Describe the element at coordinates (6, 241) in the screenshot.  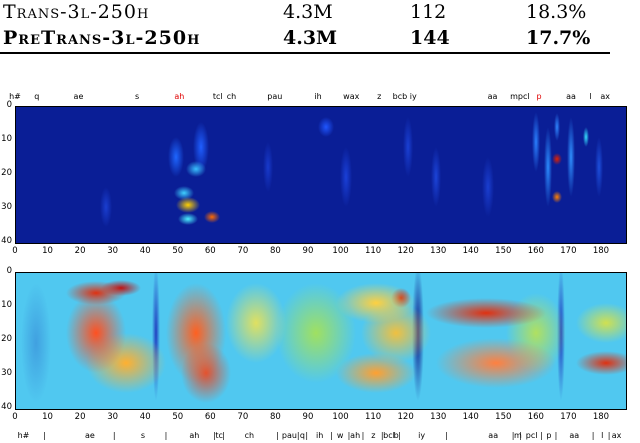
I see `y-tick-label: 40` at that location.